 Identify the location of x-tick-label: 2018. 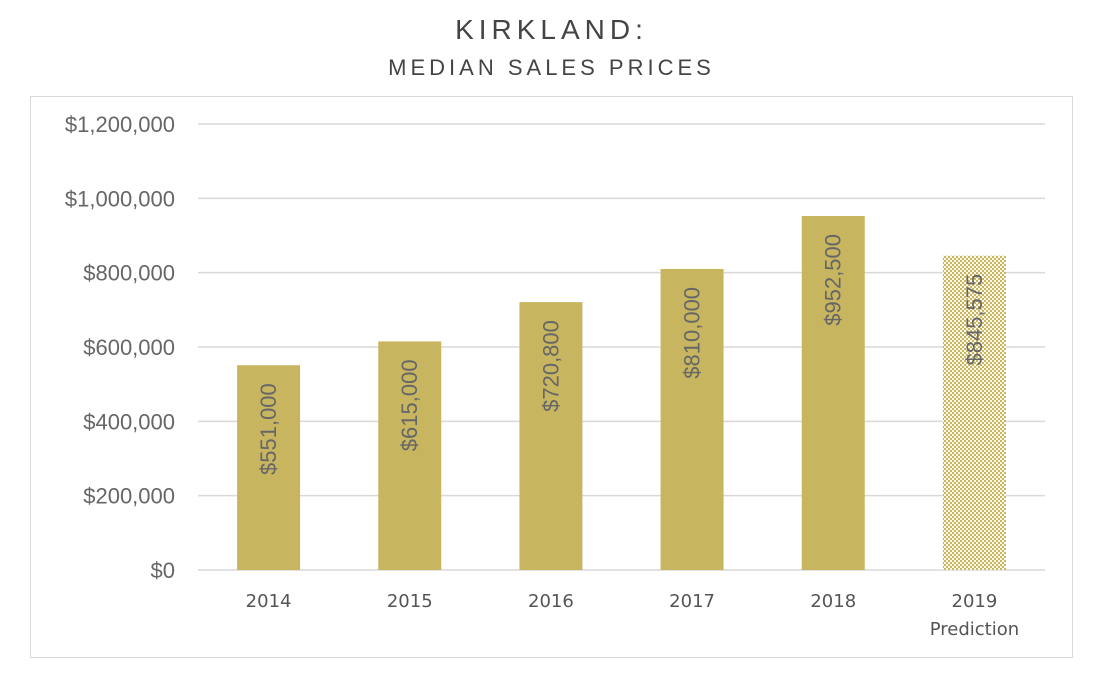
(833, 601).